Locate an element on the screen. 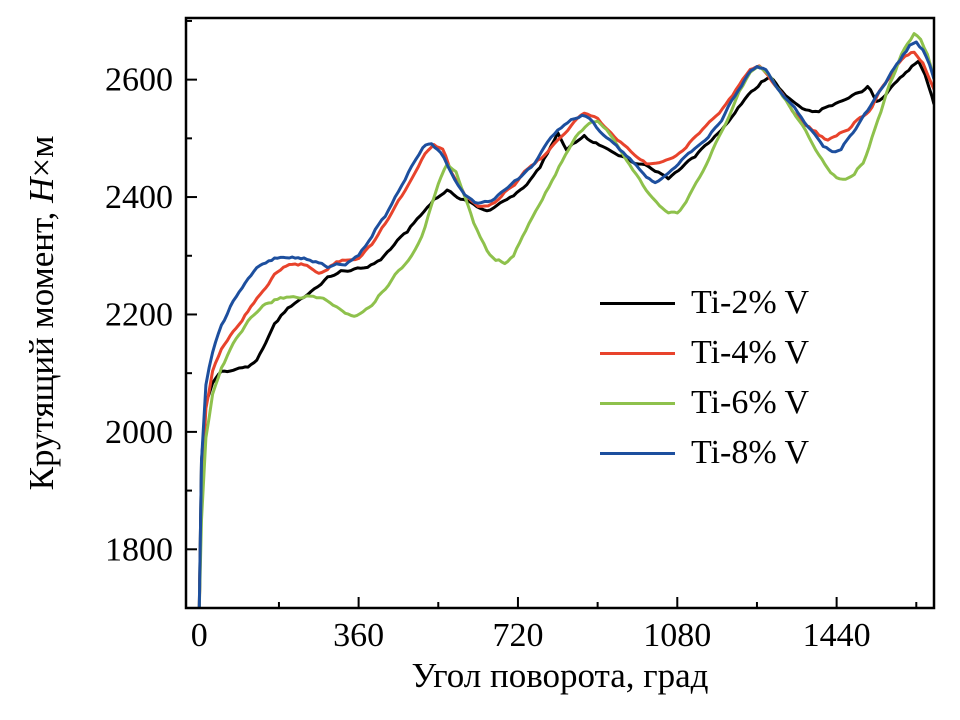  y-axis-label-suffix: ×м is located at coordinates (41, 156).